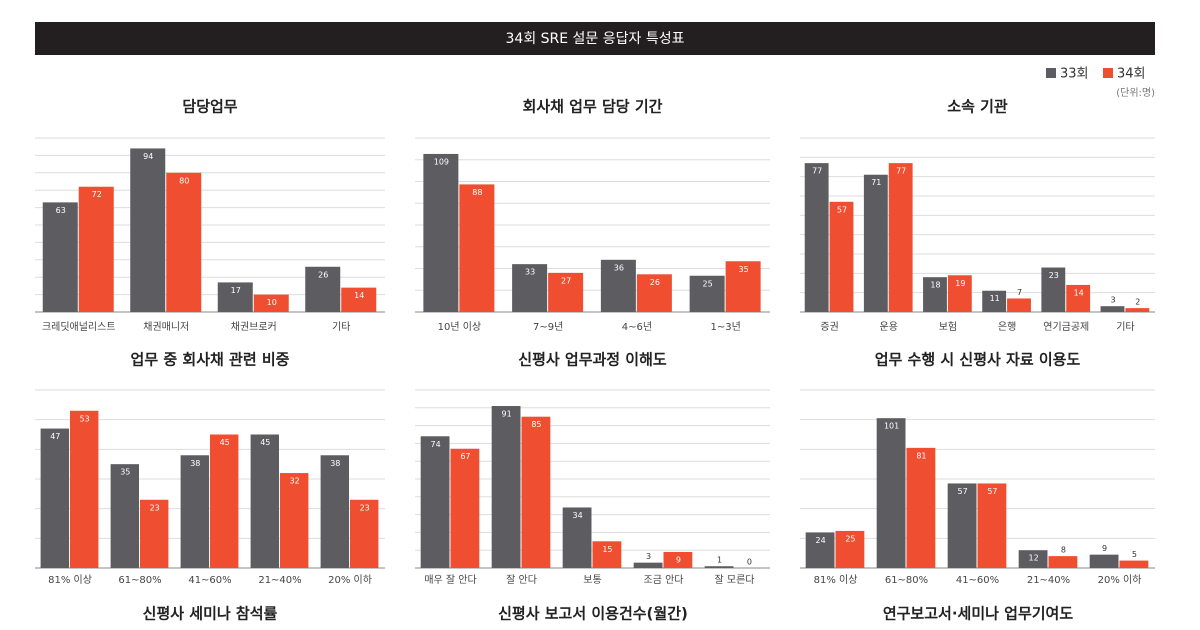  Describe the element at coordinates (236, 290) in the screenshot. I see `value-label: 17` at that location.